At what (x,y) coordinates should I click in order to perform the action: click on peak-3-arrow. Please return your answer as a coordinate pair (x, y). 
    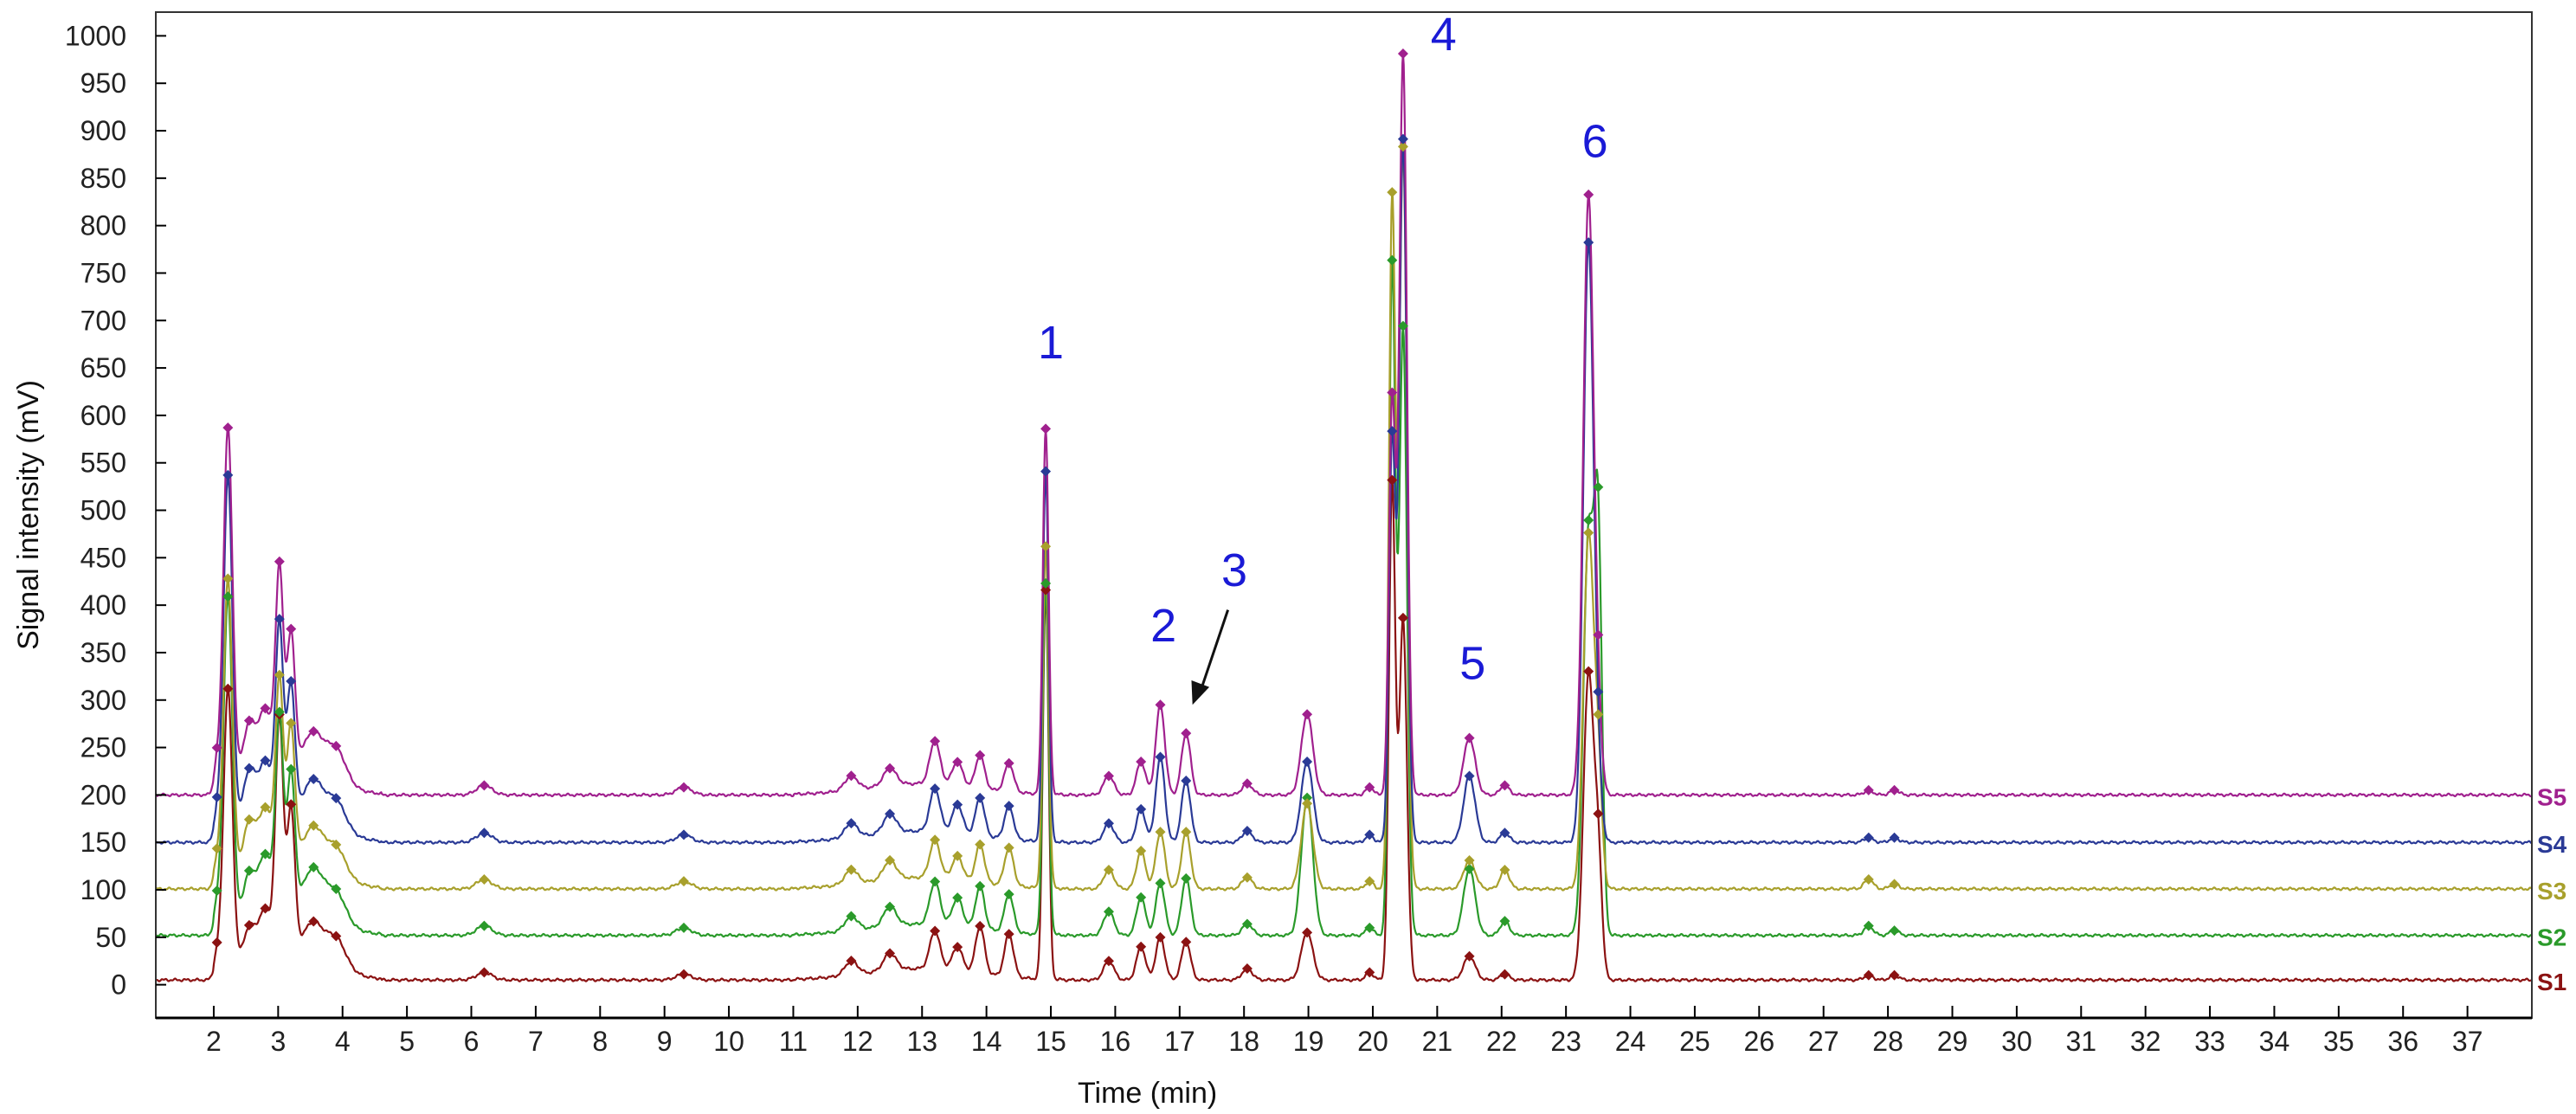
    Looking at the image, I should click on (1214, 652).